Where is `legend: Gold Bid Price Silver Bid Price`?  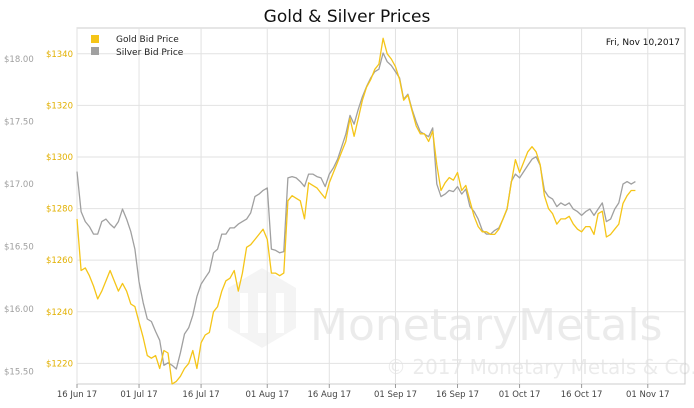
legend: Gold Bid Price Silver Bid Price is located at coordinates (137, 46).